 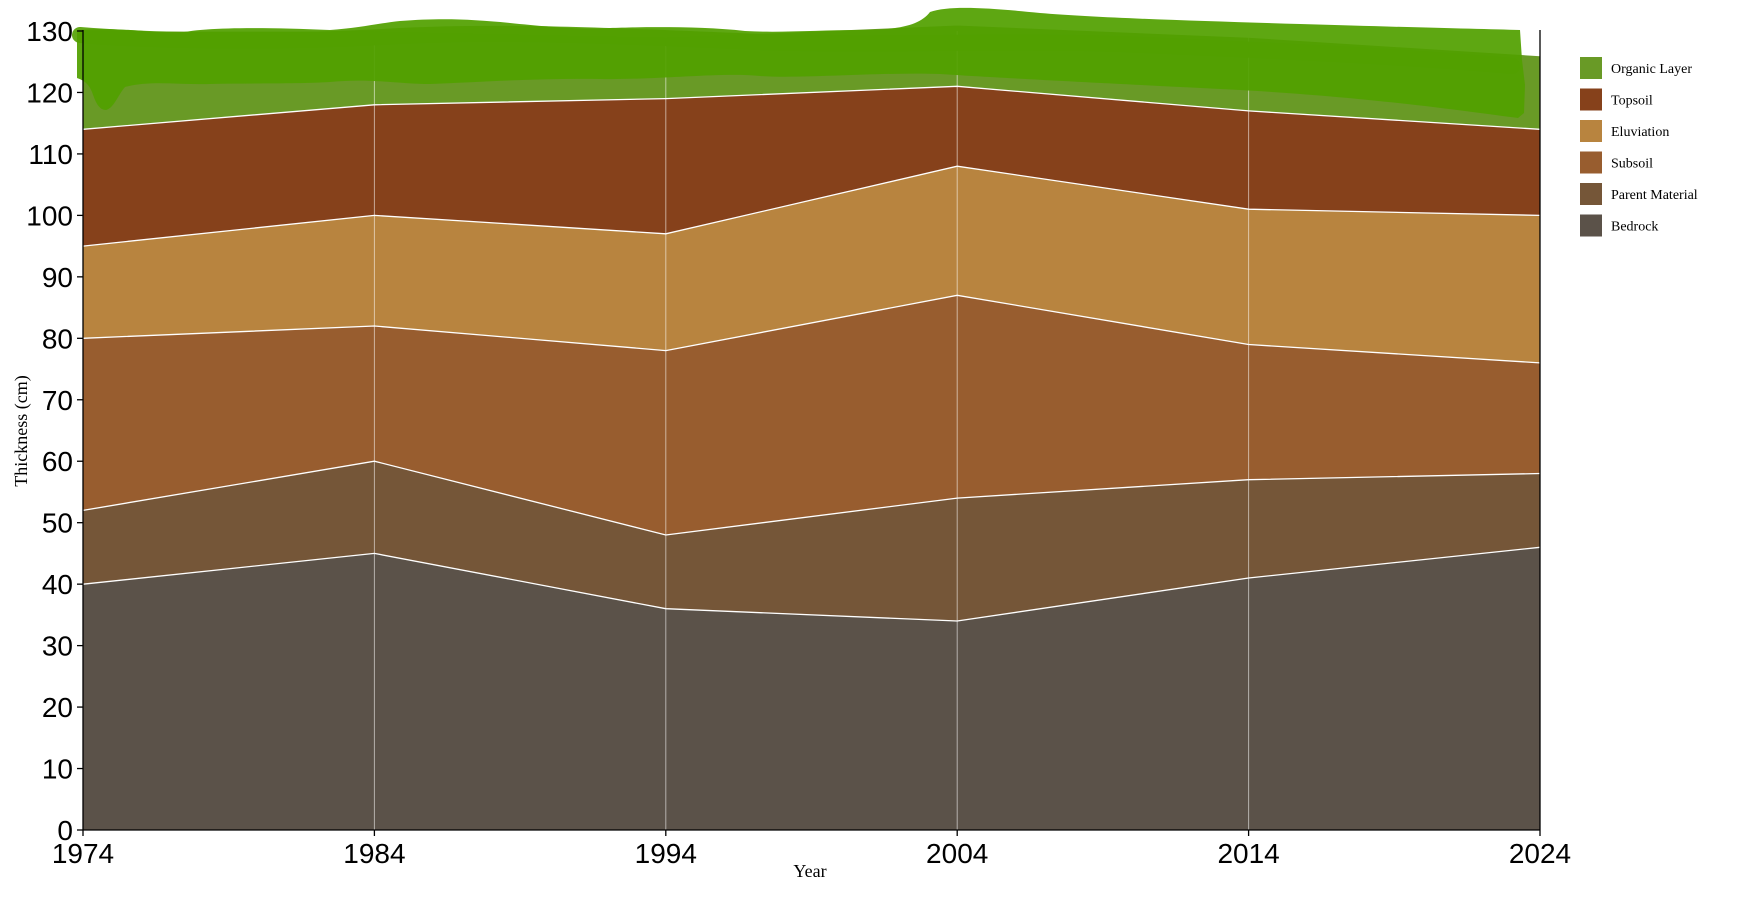 What do you see at coordinates (1651, 69) in the screenshot?
I see `legend-label: Organic Layer` at bounding box center [1651, 69].